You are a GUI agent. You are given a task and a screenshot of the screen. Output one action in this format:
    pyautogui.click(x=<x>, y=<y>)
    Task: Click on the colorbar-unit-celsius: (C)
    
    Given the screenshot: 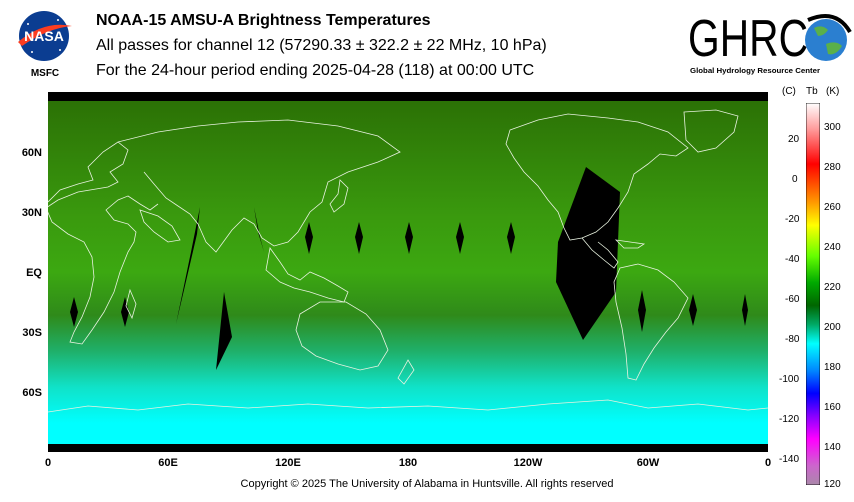 What is the action you would take?
    pyautogui.click(x=789, y=91)
    